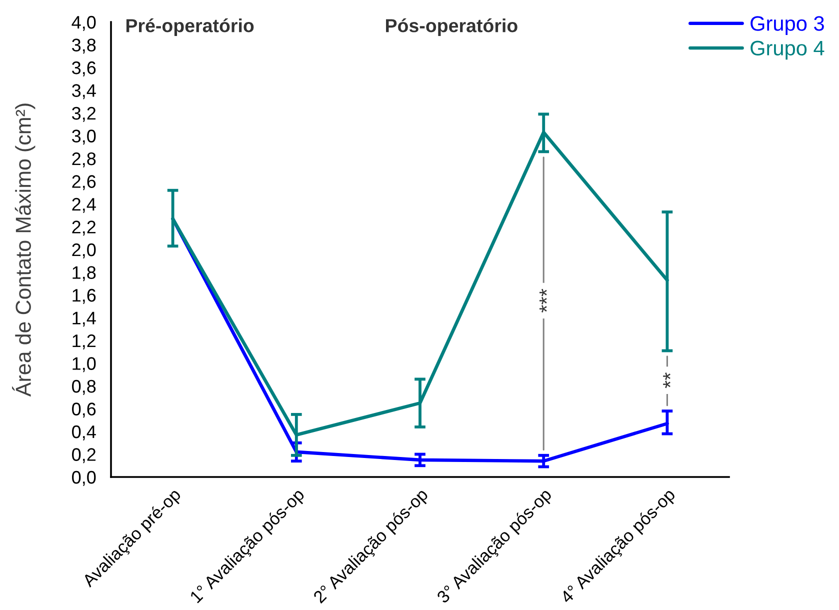 This screenshot has height=610, width=839. Describe the element at coordinates (84, 23) in the screenshot. I see `y-tick-label: 4,0` at that location.